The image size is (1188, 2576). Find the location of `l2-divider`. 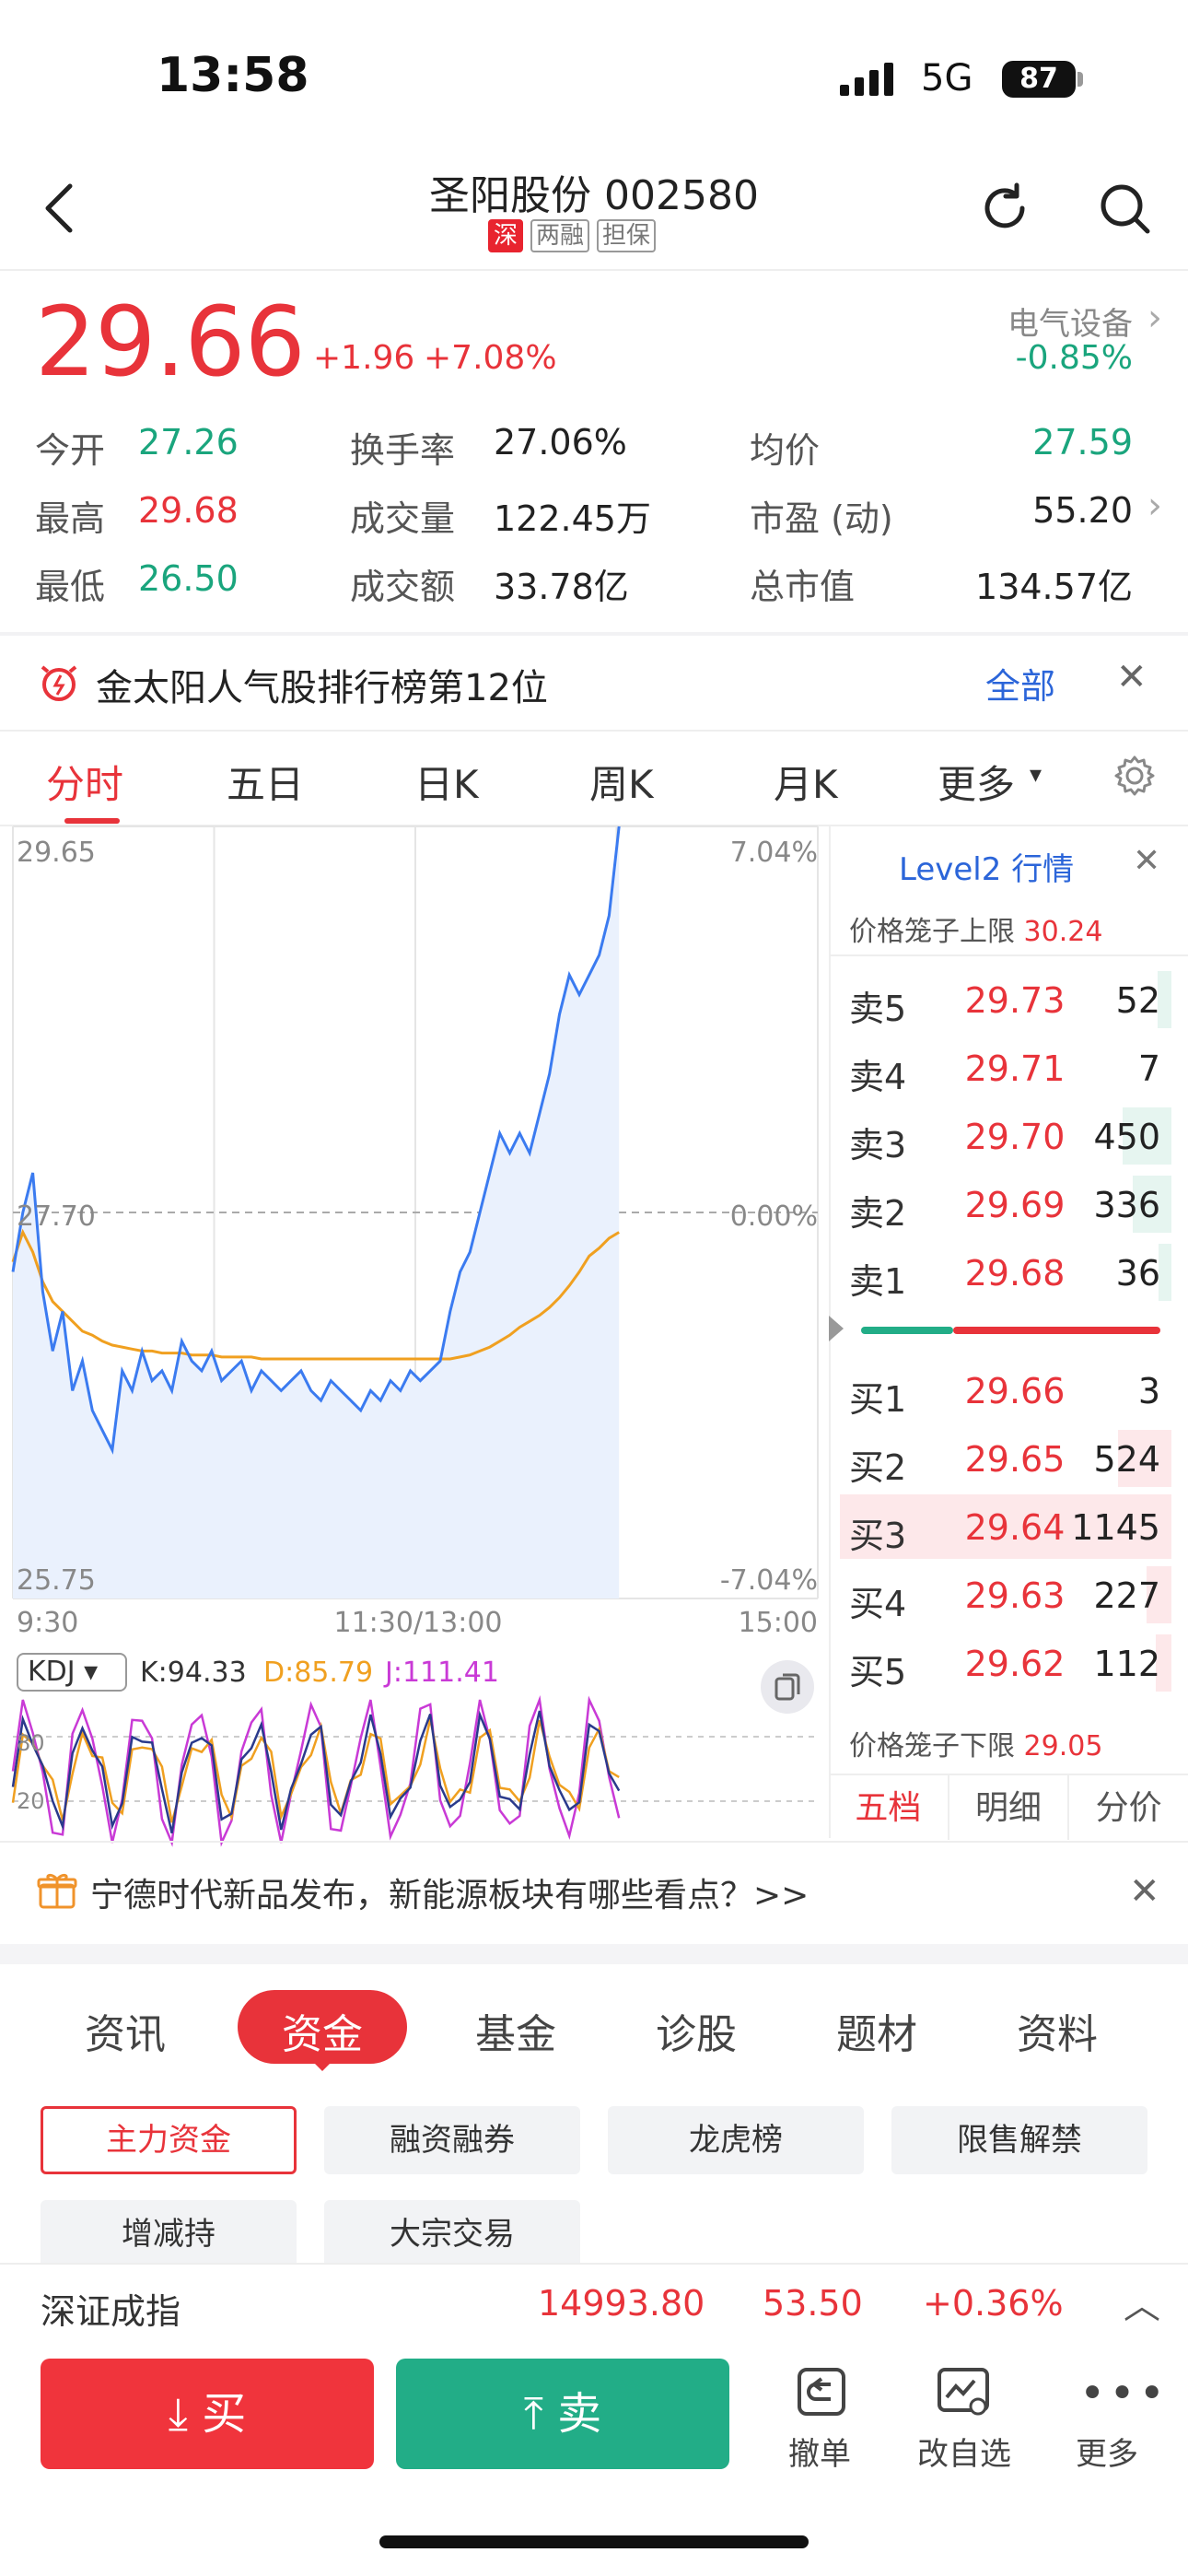

l2-divider is located at coordinates (1008, 955).